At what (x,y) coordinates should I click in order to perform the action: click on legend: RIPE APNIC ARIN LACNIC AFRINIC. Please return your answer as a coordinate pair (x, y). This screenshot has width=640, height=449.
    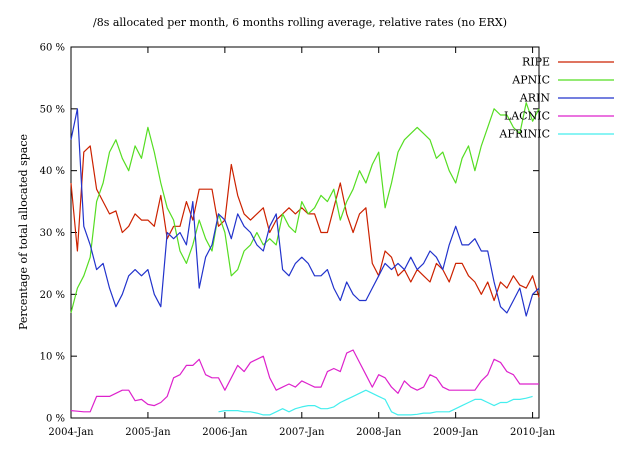
    Looking at the image, I should click on (556, 98).